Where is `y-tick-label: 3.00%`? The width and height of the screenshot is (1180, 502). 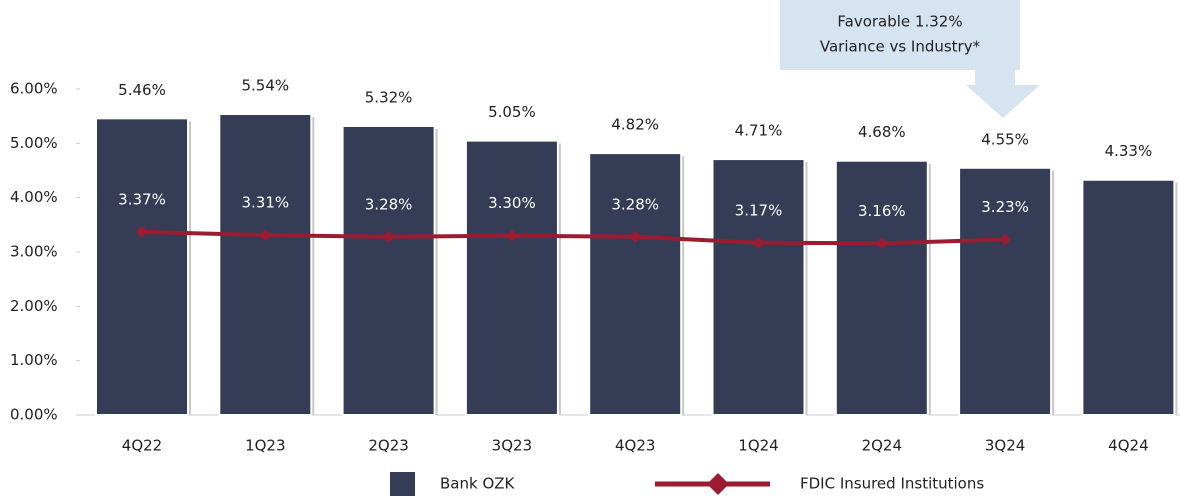 y-tick-label: 3.00% is located at coordinates (34, 252).